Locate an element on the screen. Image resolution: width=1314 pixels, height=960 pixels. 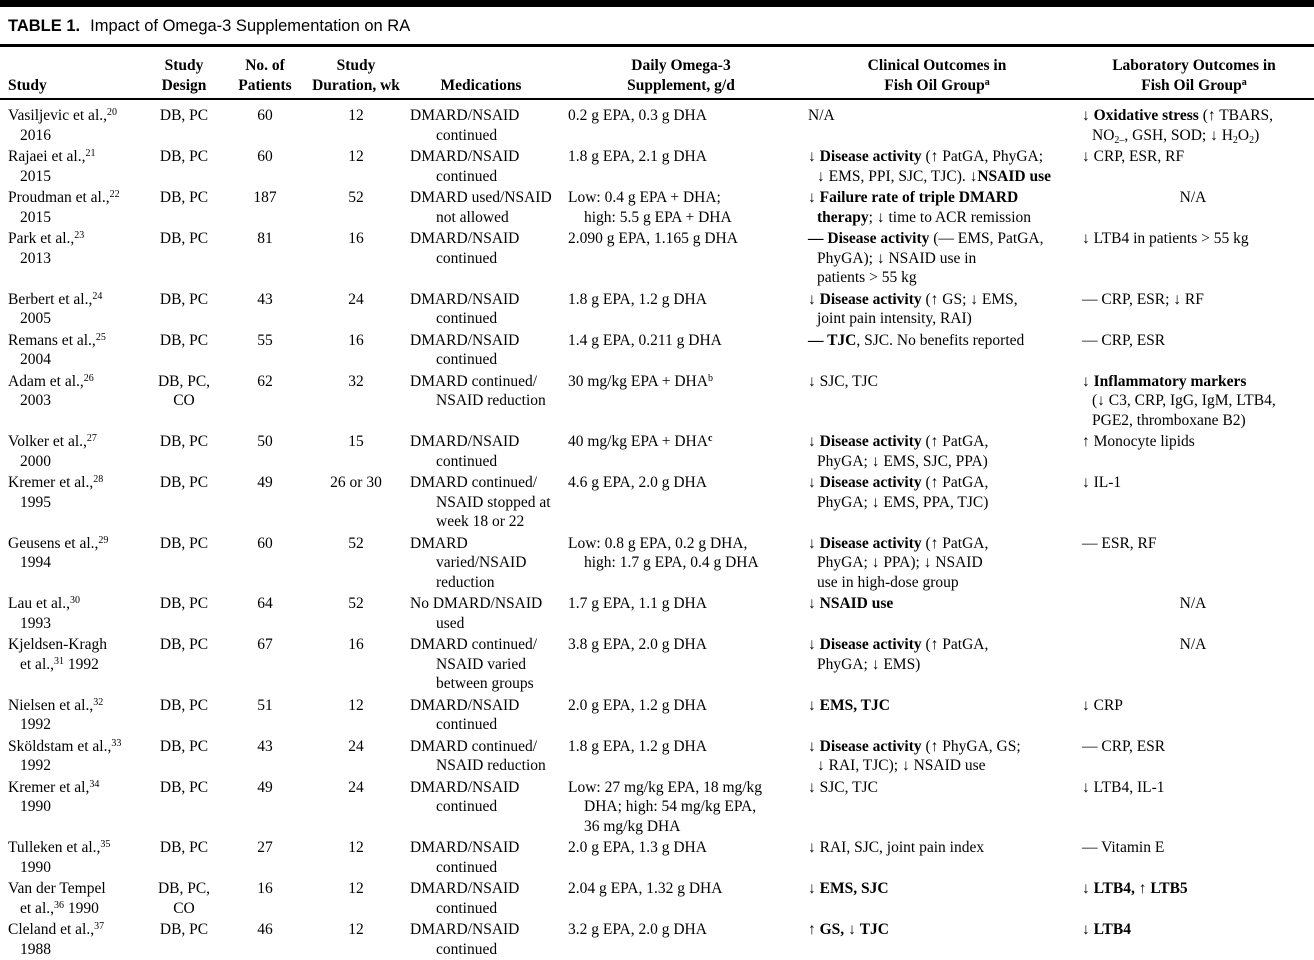
cell-study: Berbert et al.,24 2005 is located at coordinates (55, 309).